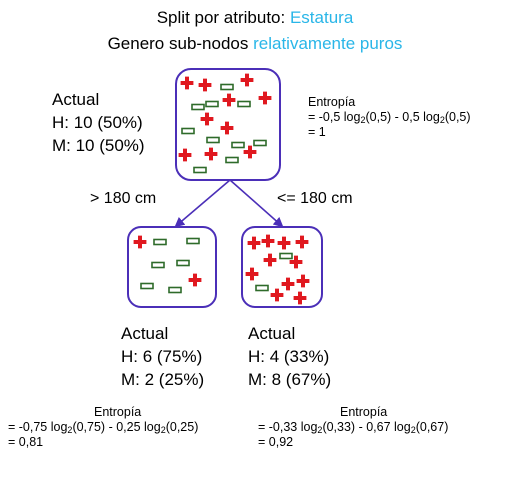 This screenshot has width=510, height=486. What do you see at coordinates (223, 17) in the screenshot?
I see `title-prefix: Split por atributo:` at bounding box center [223, 17].